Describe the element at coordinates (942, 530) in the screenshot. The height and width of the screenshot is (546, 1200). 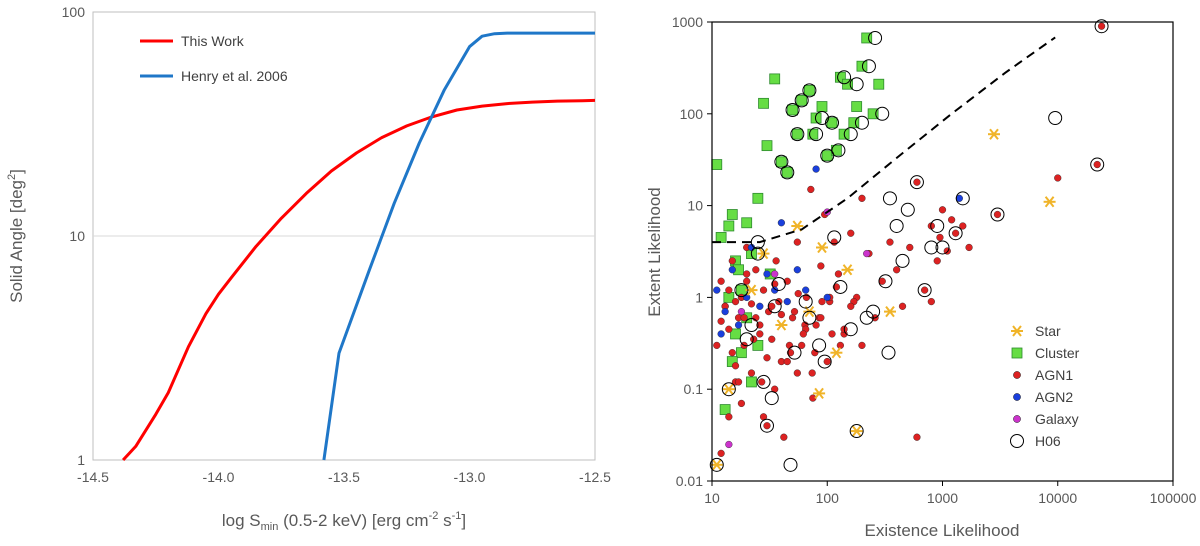
I see `right-x-axis-title: Existence Likelihood` at that location.